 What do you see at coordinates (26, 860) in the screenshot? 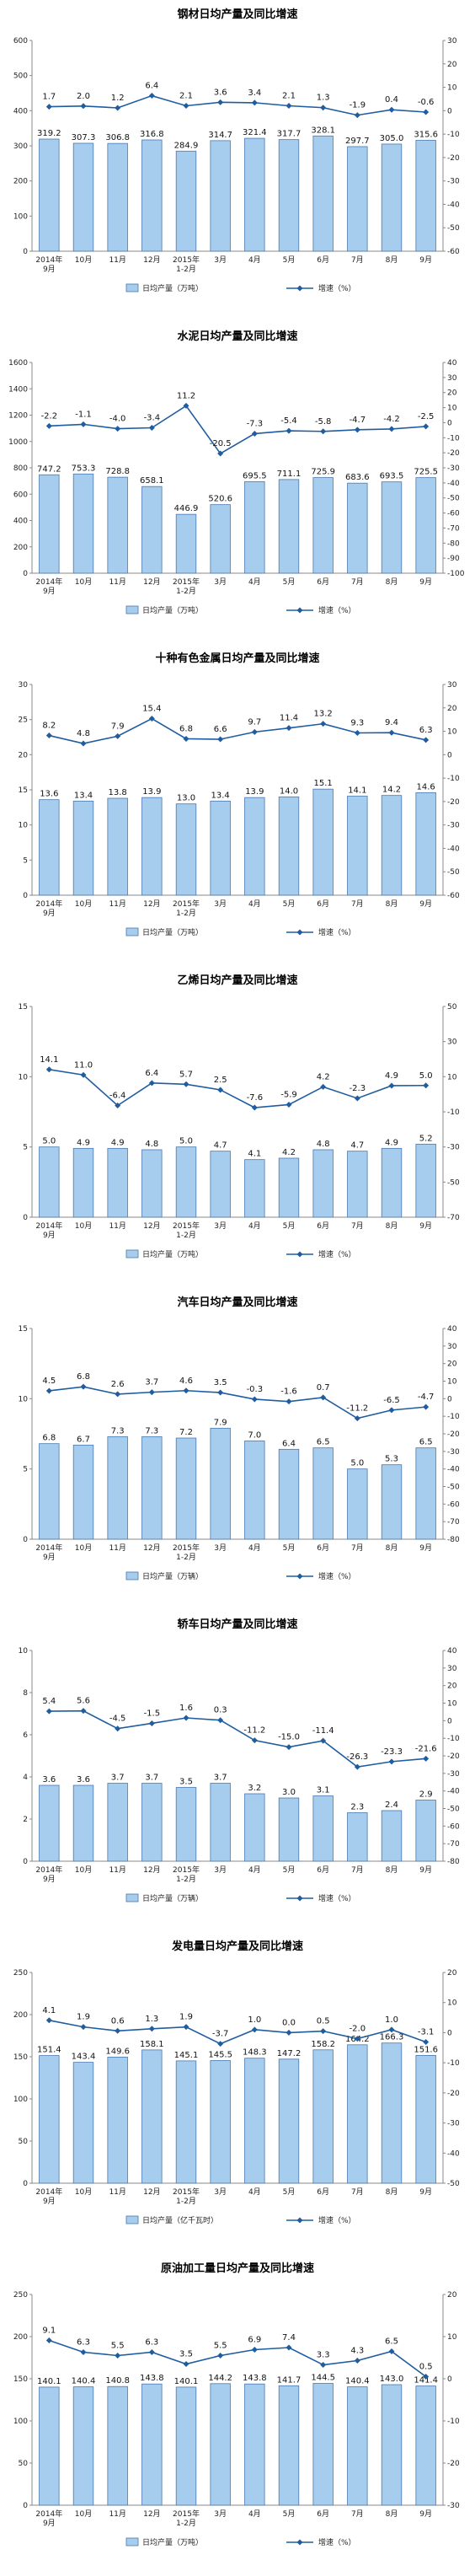
I see `left-tick-label: 5` at bounding box center [26, 860].